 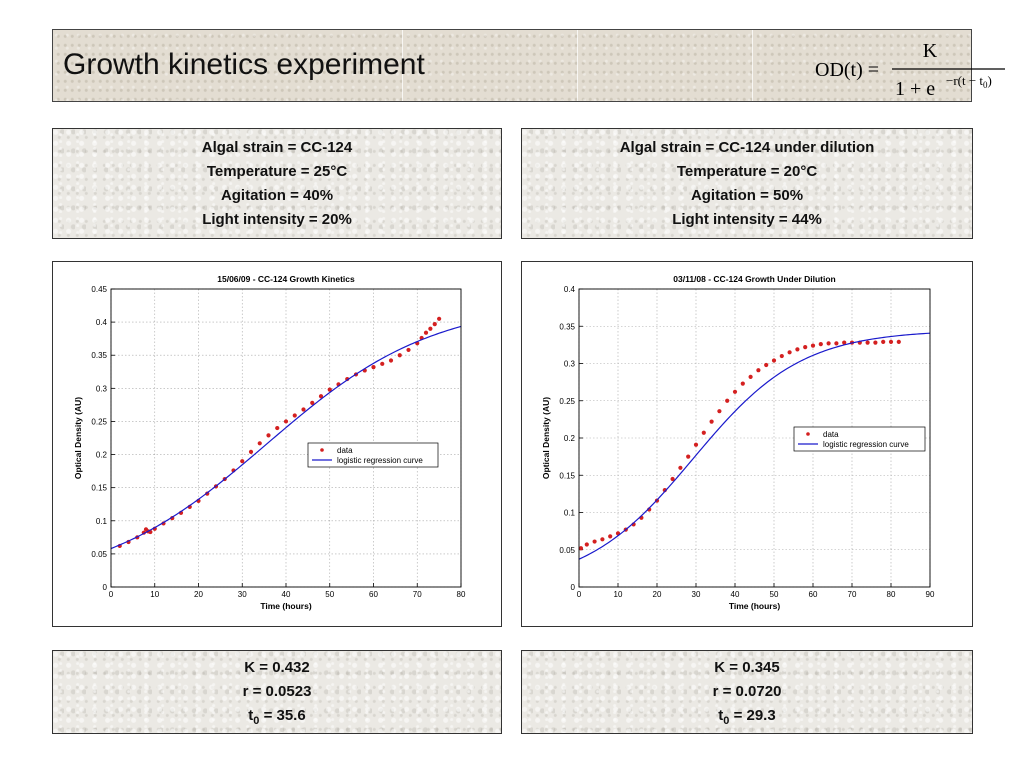 I want to click on param-r: r = 0.0720, so click(x=747, y=691).